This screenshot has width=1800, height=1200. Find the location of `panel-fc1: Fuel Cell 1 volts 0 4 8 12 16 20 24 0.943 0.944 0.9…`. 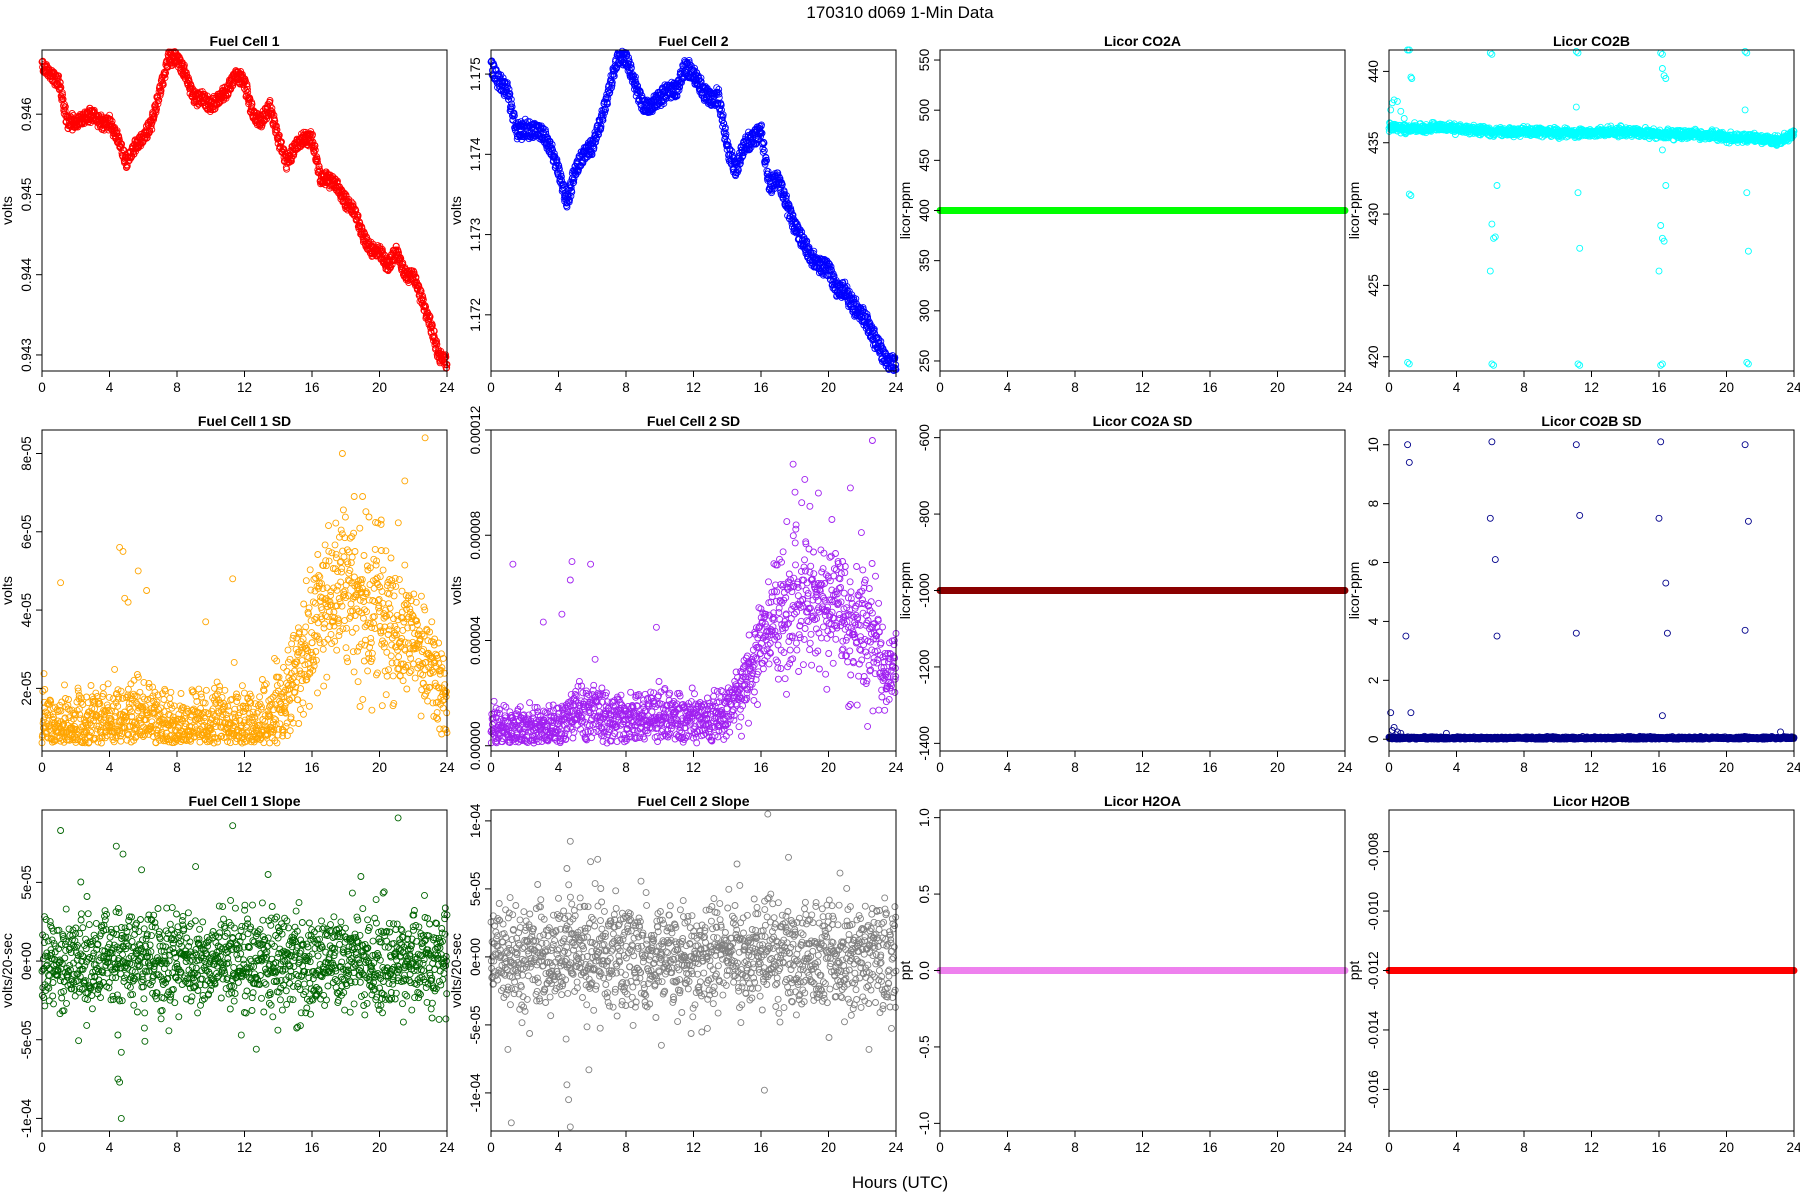

panel-fc1: Fuel Cell 1 volts 0 4 8 12 16 20 24 0.943 0.944 0.9… is located at coordinates (227, 214).